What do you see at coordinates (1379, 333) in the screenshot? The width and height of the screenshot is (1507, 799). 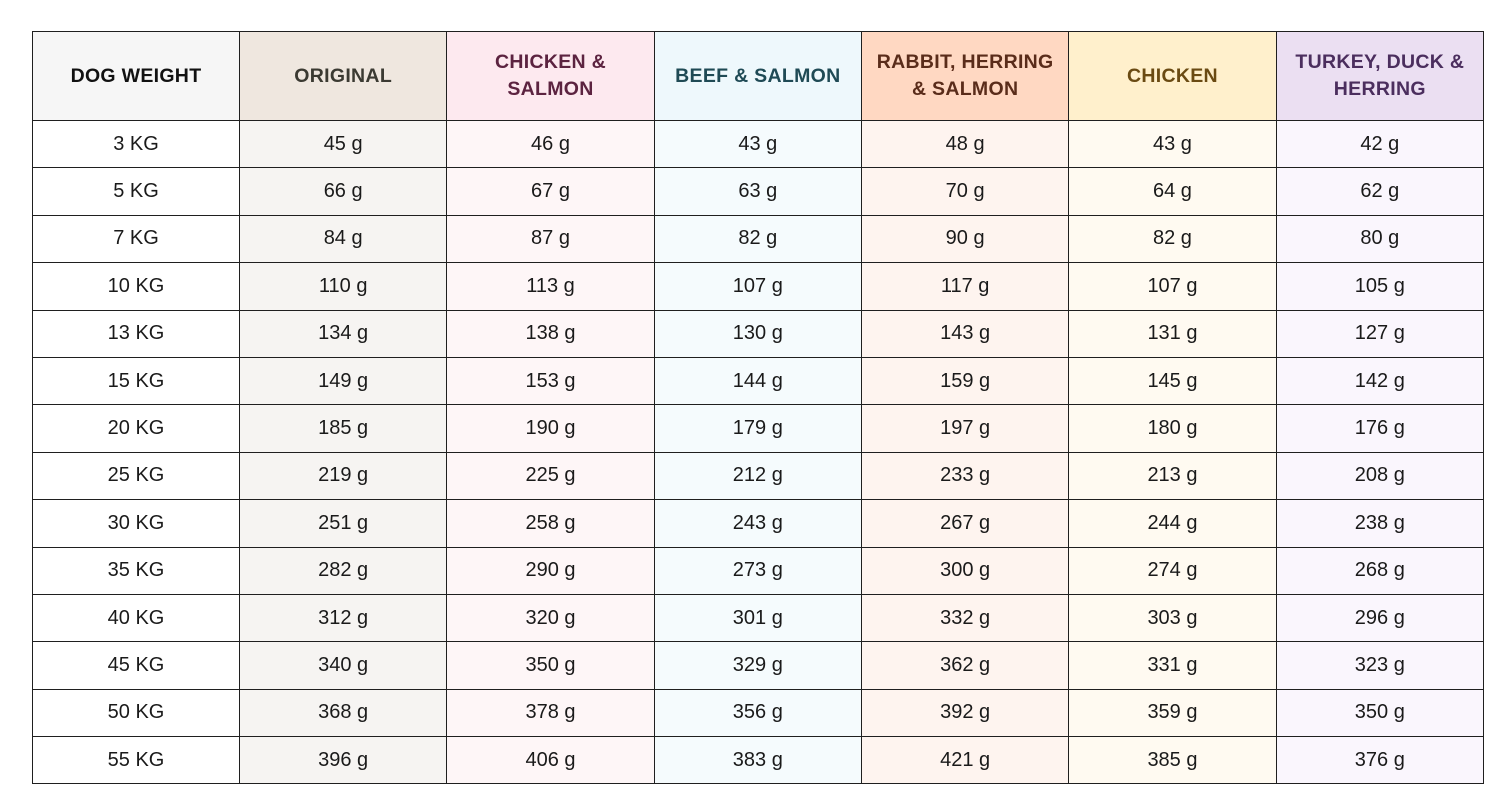 I see `turkey-duck-herring-cell: 127 g` at bounding box center [1379, 333].